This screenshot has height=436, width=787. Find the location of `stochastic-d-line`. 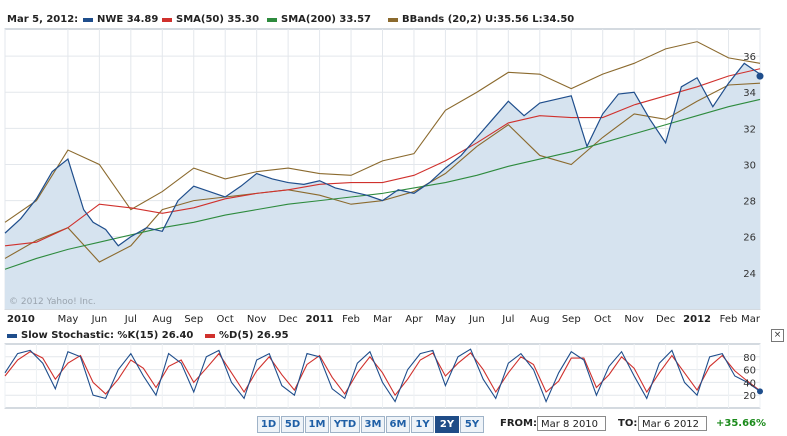

stochastic-d-line is located at coordinates (382, 374).